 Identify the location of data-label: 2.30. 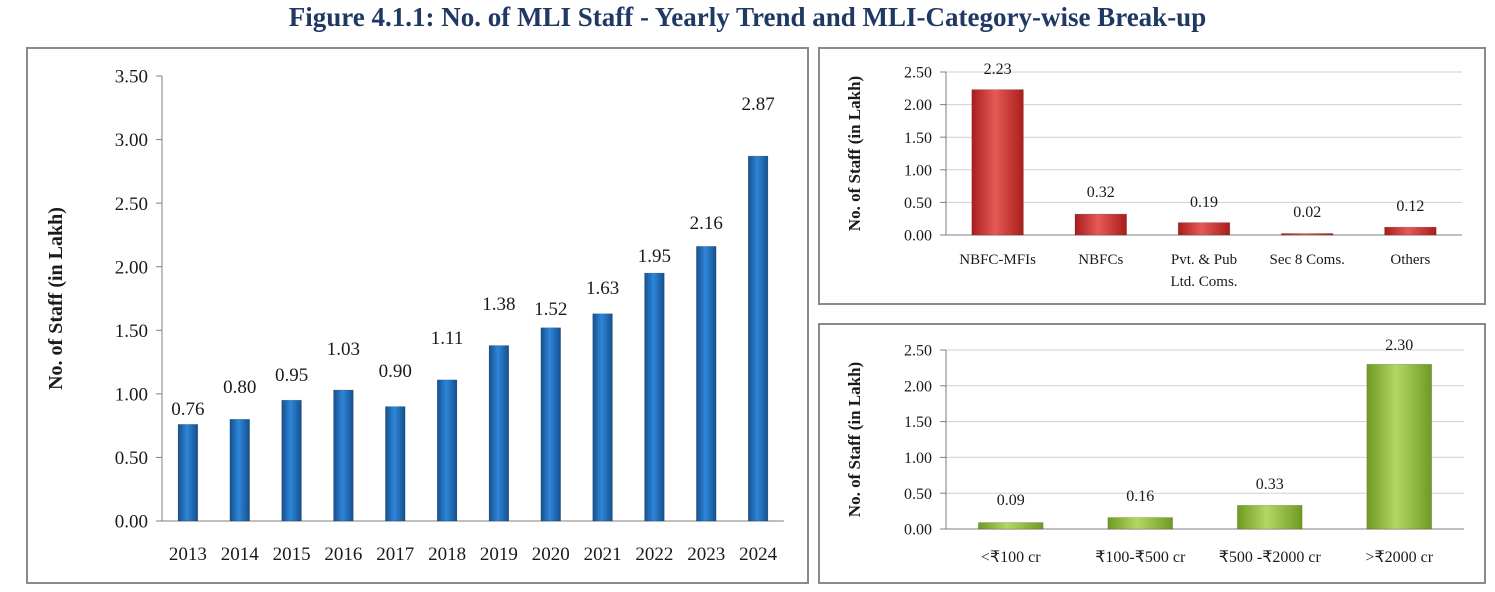
(1399, 345).